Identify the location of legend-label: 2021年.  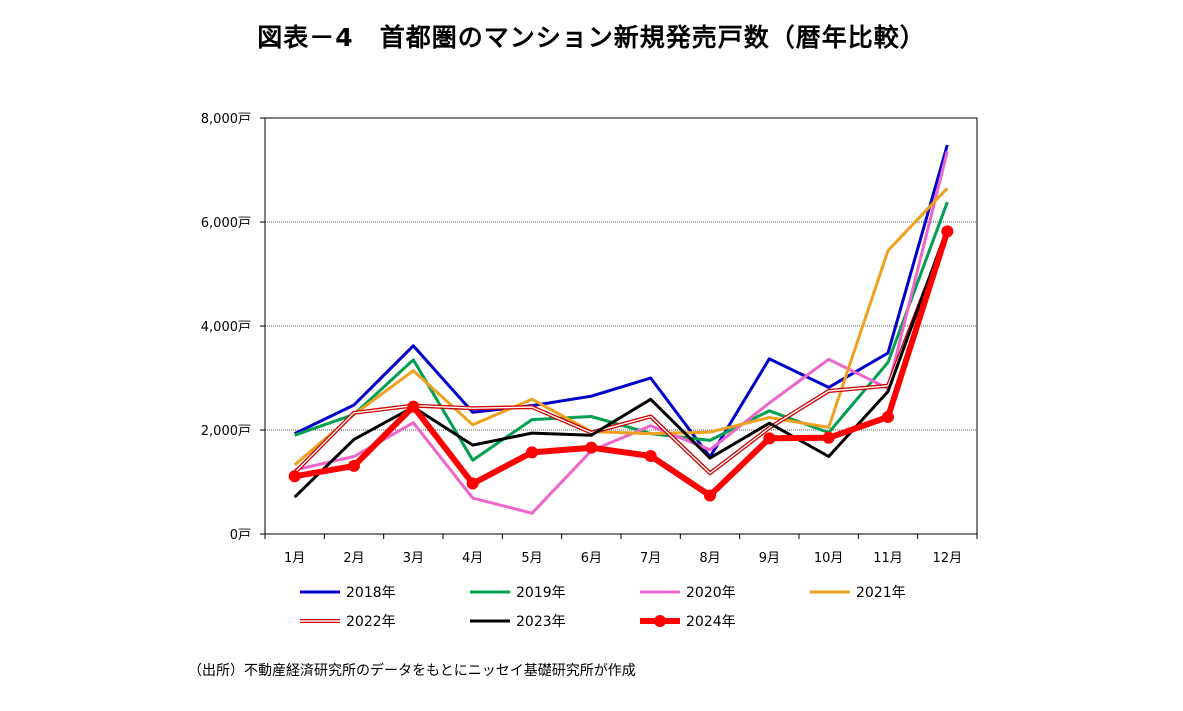
(881, 593).